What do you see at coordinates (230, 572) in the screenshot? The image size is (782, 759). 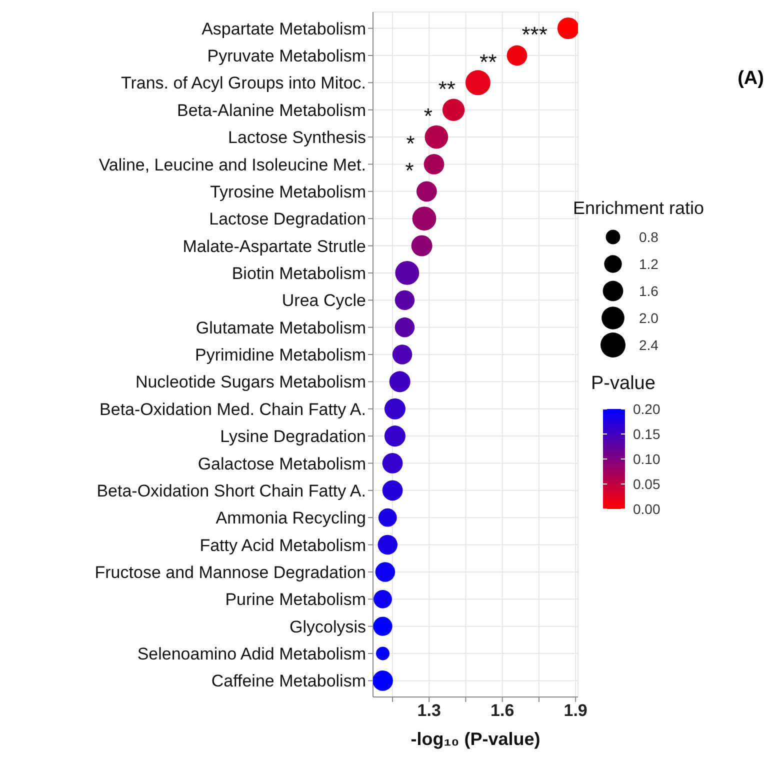 I see `y-tick-label: Fructose and Mannose Degradation` at bounding box center [230, 572].